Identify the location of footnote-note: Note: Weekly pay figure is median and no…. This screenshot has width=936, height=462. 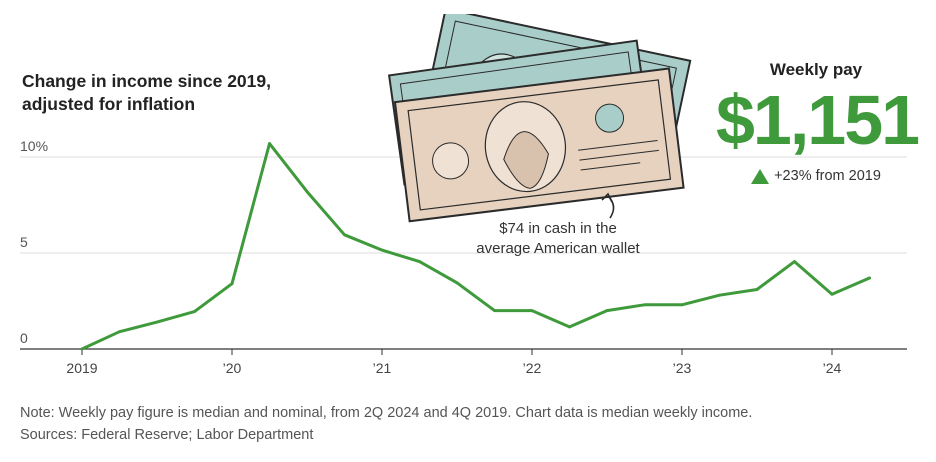
(386, 413).